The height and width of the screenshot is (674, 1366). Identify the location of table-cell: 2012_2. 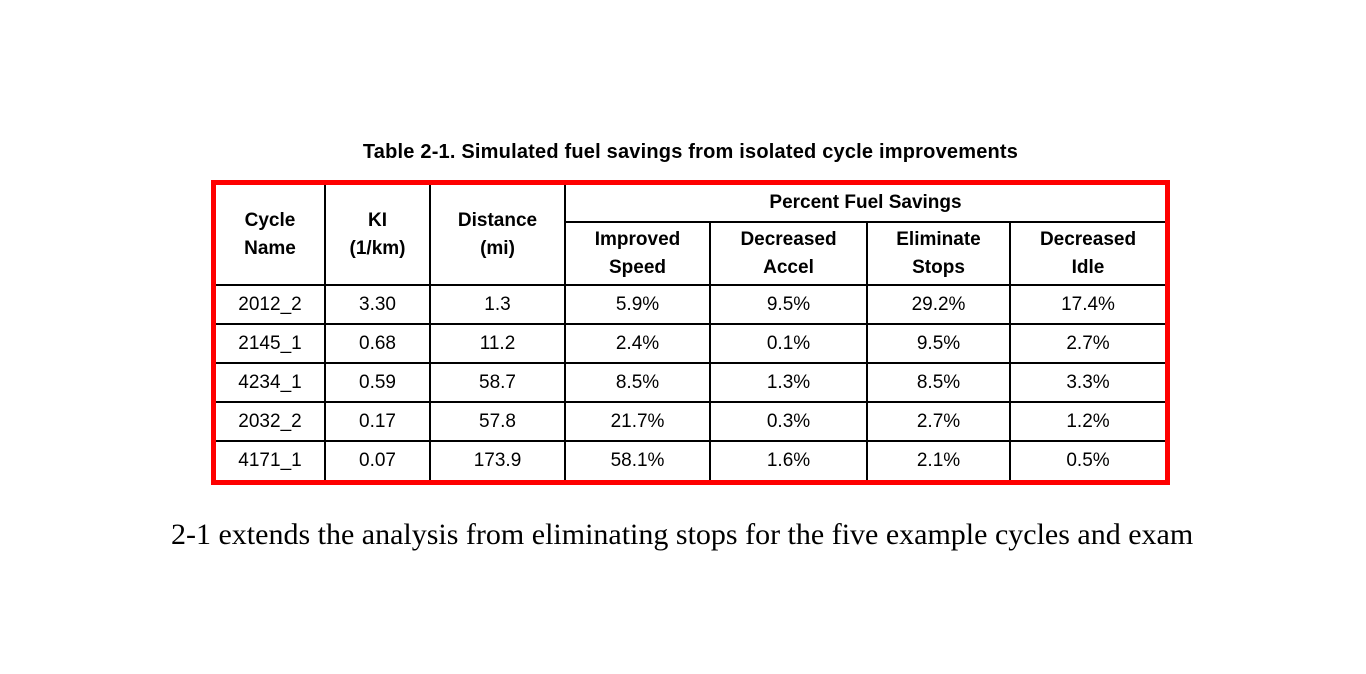
(271, 304).